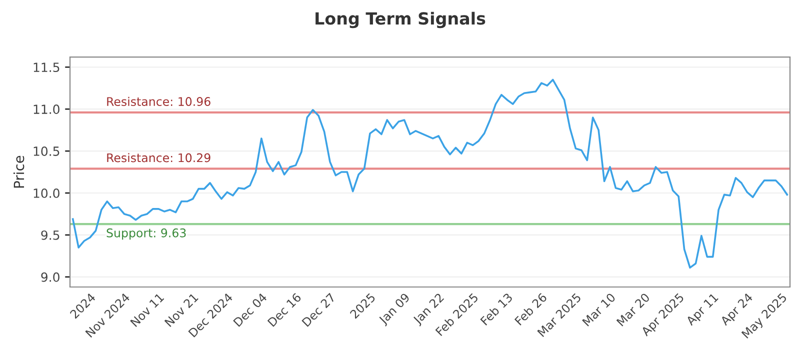 The height and width of the screenshot is (350, 800). I want to click on x-tick-label: Nov 11, so click(147, 310).